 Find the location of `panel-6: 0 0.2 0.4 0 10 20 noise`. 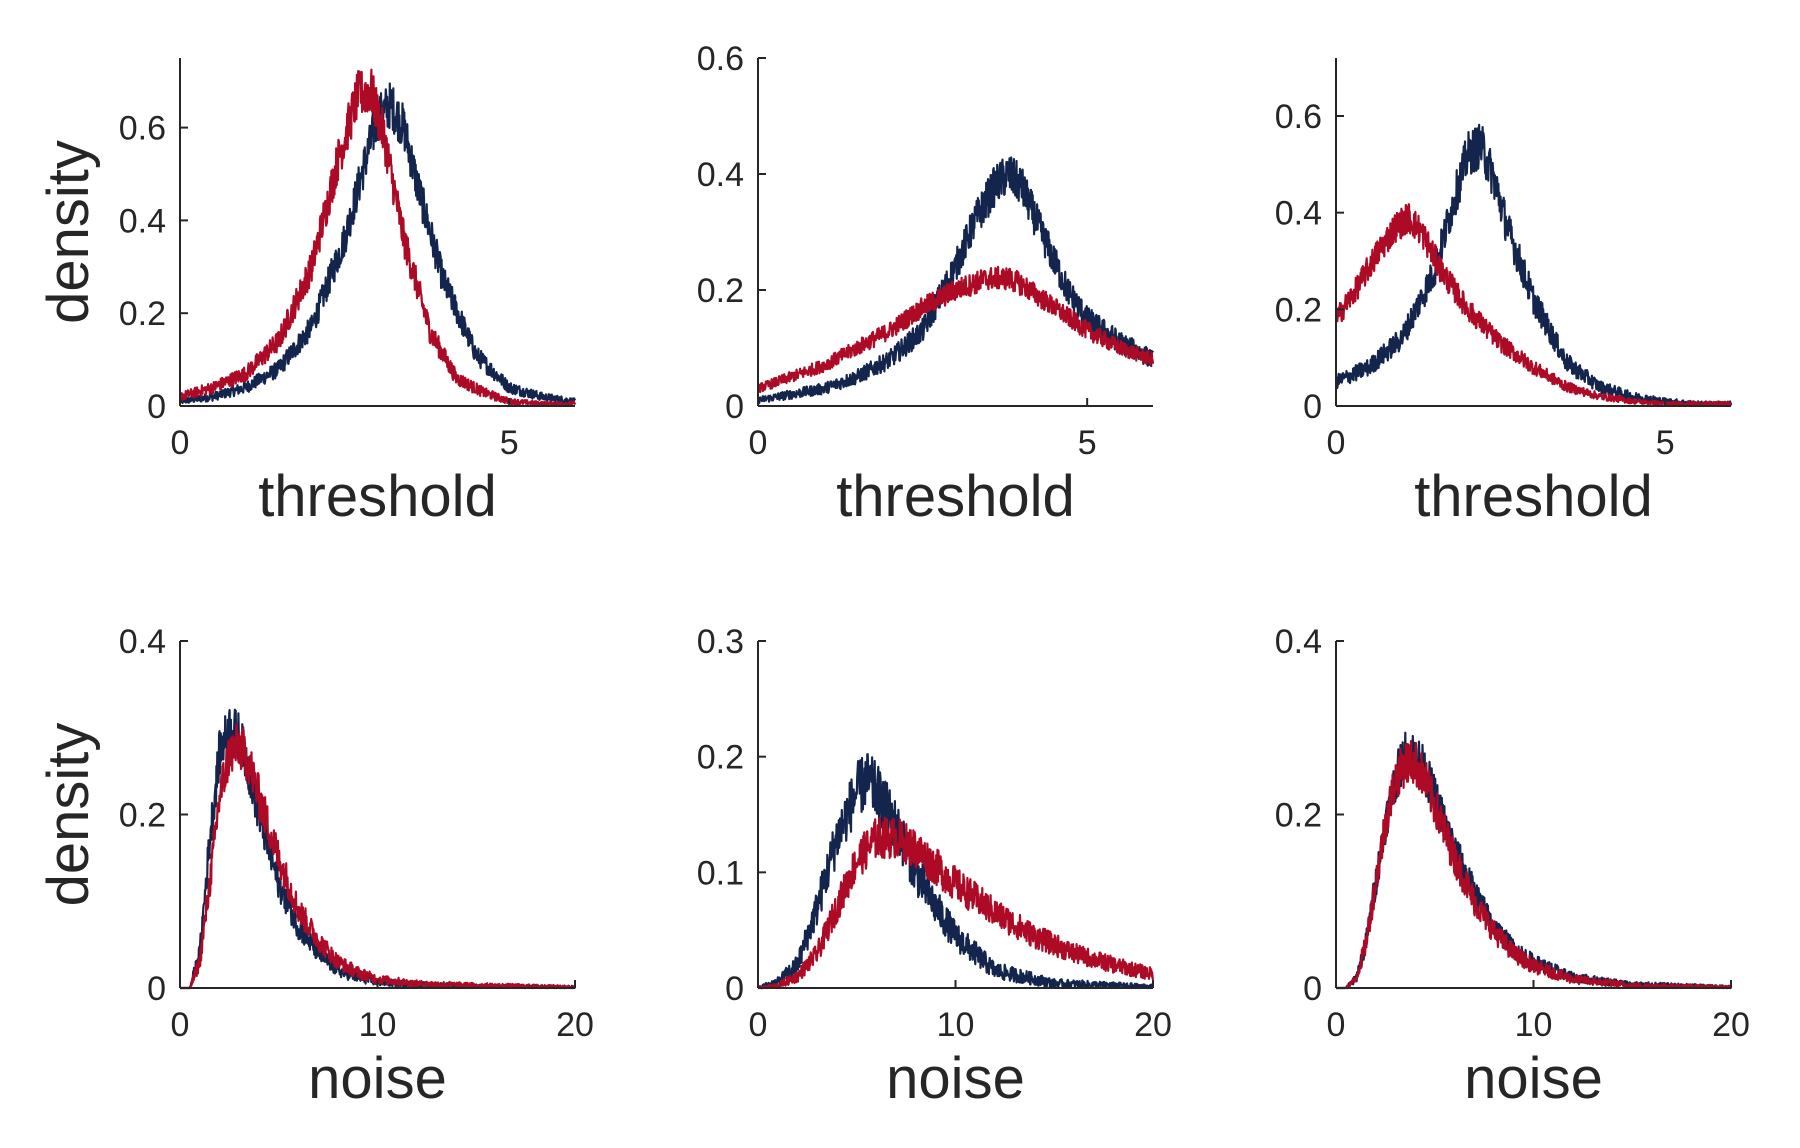

panel-6: 0 0.2 0.4 0 10 20 noise is located at coordinates (1512, 867).